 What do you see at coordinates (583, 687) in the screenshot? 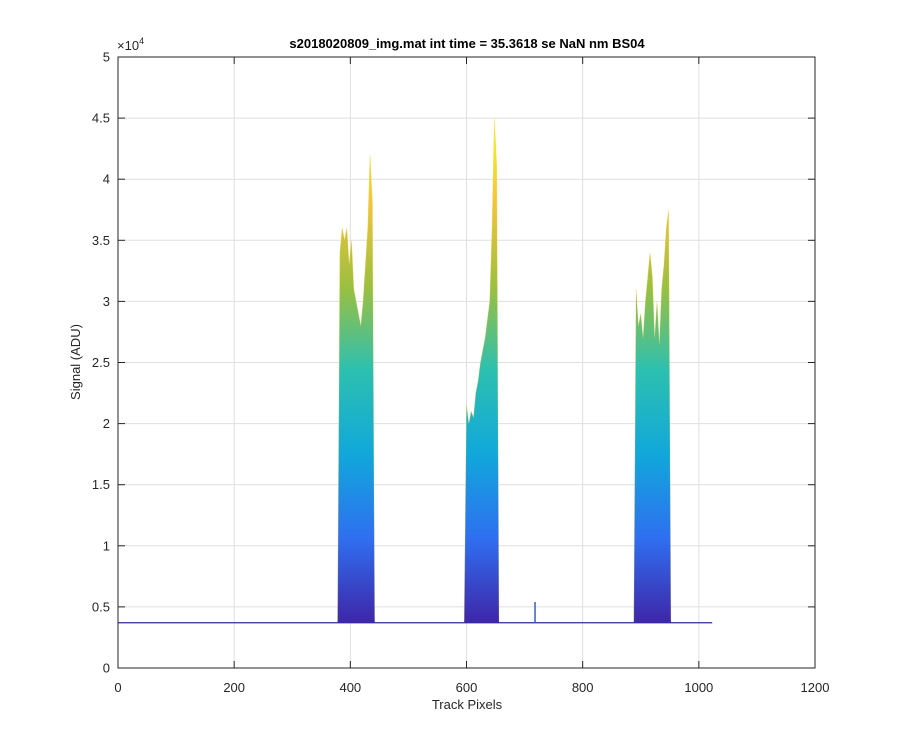
I see `x-tick-label: 800` at bounding box center [583, 687].